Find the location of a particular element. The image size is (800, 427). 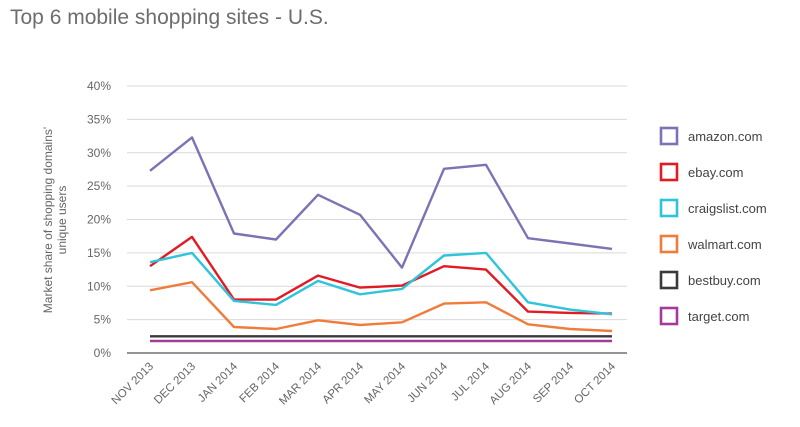

x-tick-label: JUN 2014 is located at coordinates (427, 382).